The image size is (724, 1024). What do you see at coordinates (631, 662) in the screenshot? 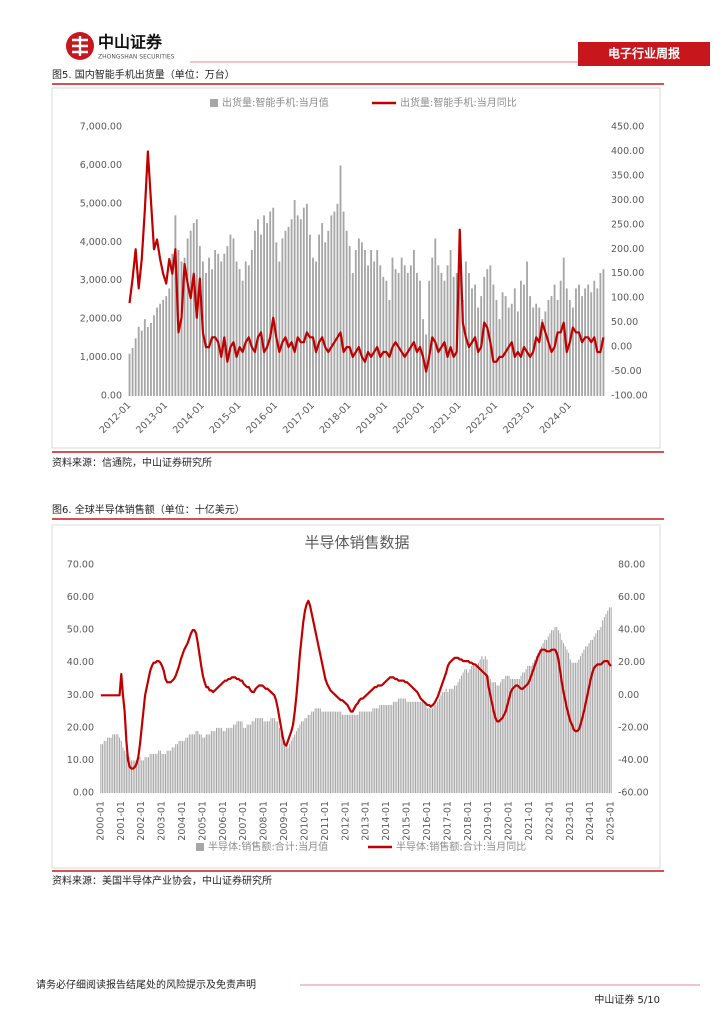
I see `y2-tick-label: 20.00` at bounding box center [631, 662].